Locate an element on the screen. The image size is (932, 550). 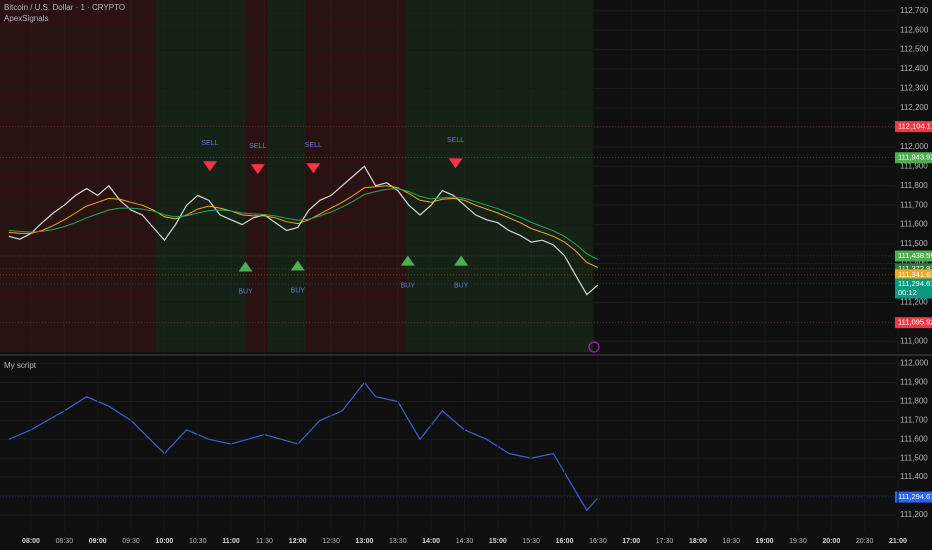
x-tick-label: 13:30 is located at coordinates (398, 541).